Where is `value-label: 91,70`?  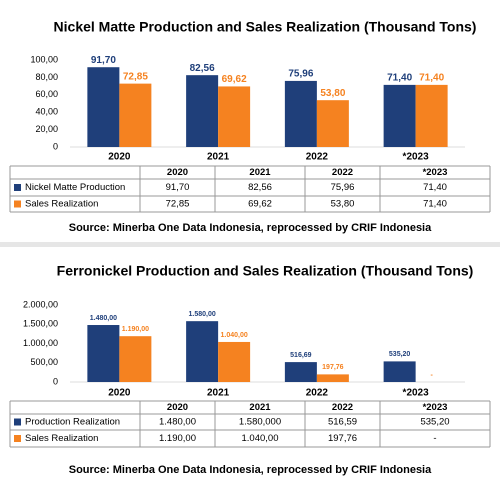
value-label: 91,70 is located at coordinates (103, 60).